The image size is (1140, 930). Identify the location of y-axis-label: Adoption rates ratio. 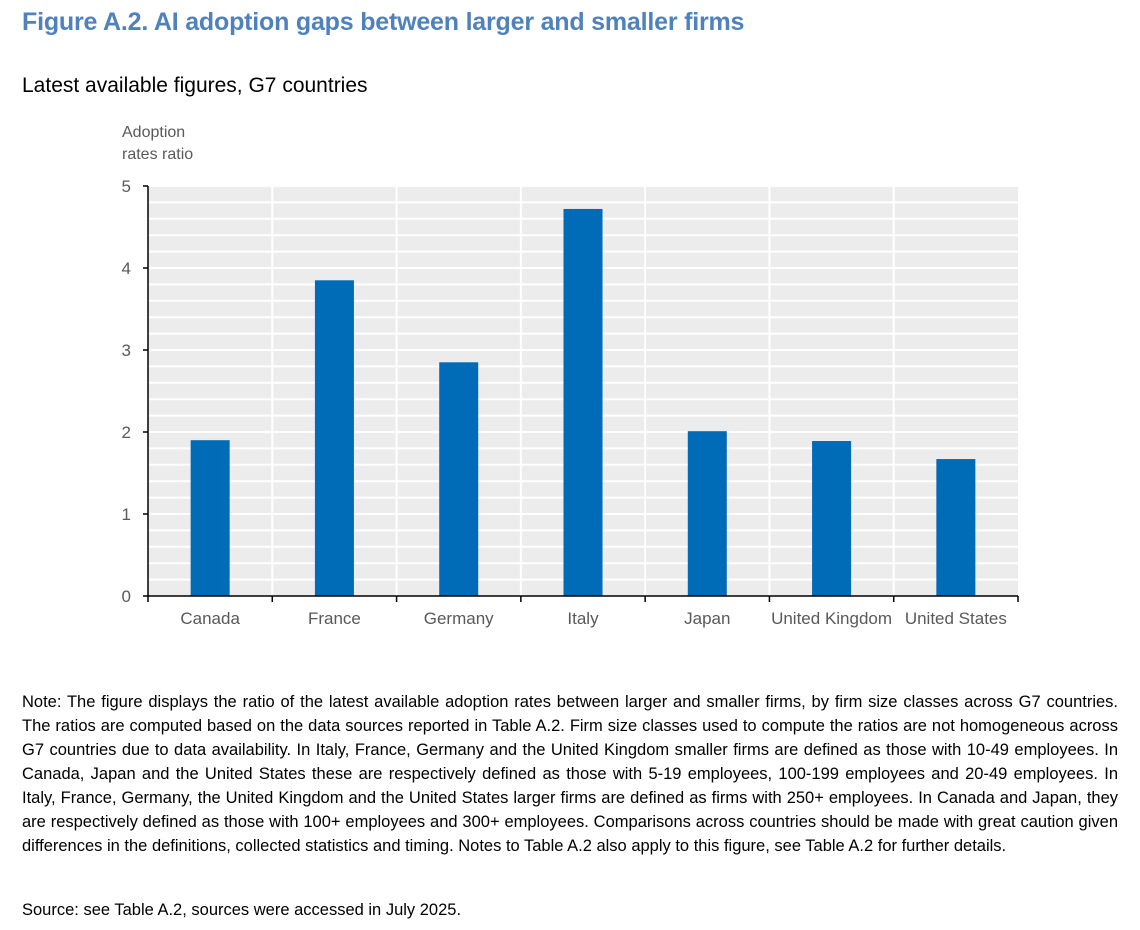
(157, 144).